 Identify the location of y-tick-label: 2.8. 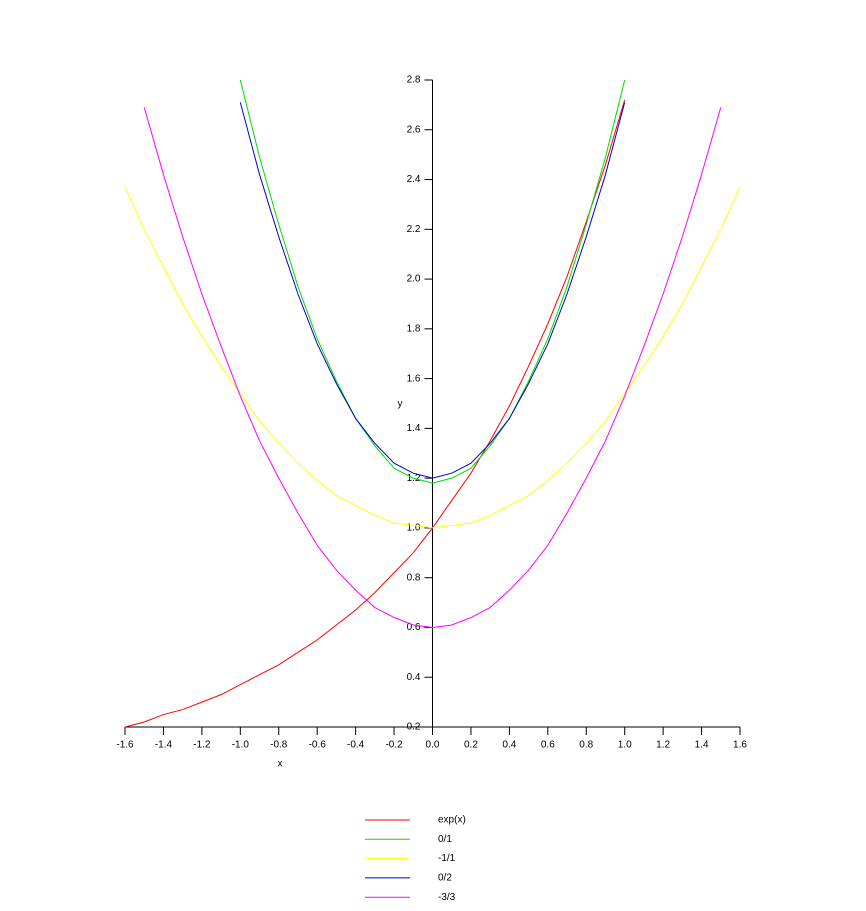
(414, 80).